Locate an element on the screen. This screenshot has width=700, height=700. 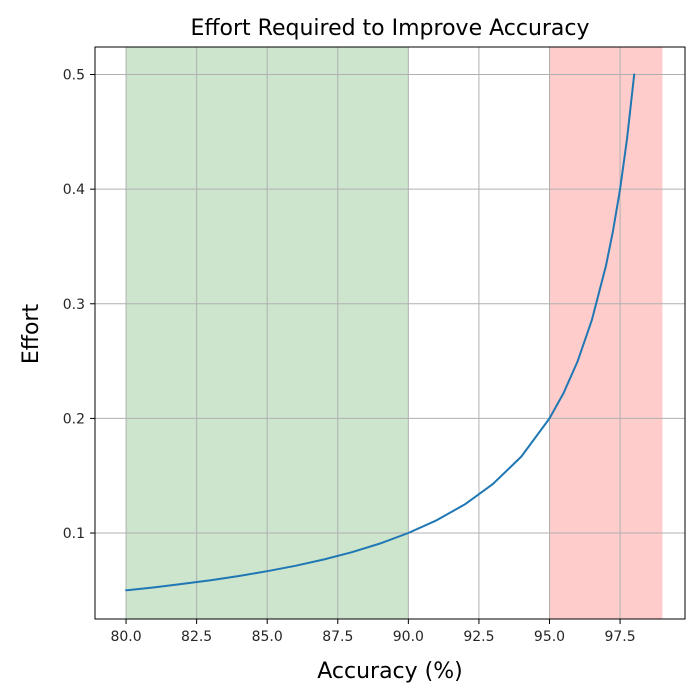
x-tick-label: 82.5 is located at coordinates (196, 637).